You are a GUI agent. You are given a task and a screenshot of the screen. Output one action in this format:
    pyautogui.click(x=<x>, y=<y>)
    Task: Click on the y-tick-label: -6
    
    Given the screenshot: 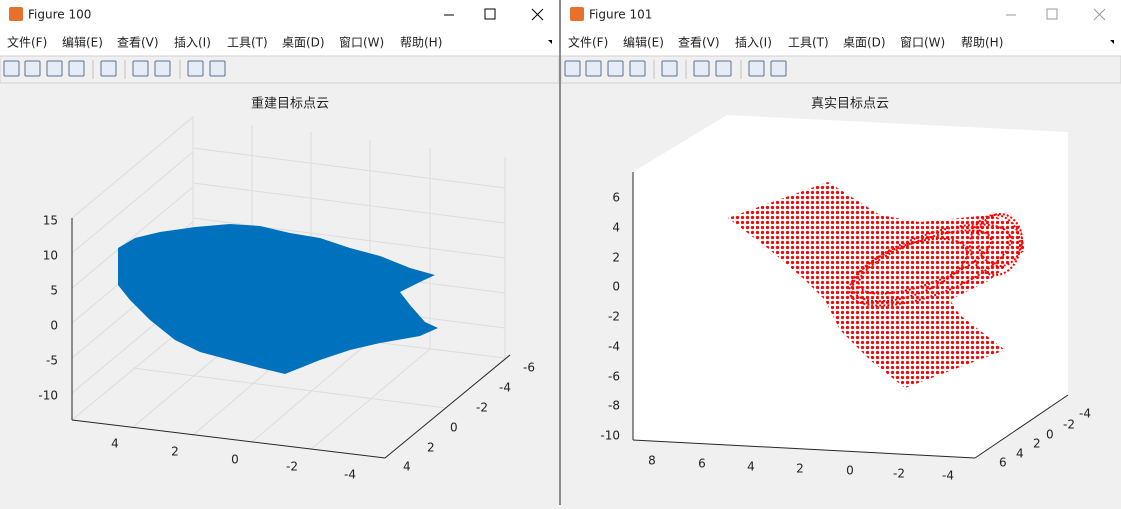 What is the action you would take?
    pyautogui.click(x=529, y=368)
    